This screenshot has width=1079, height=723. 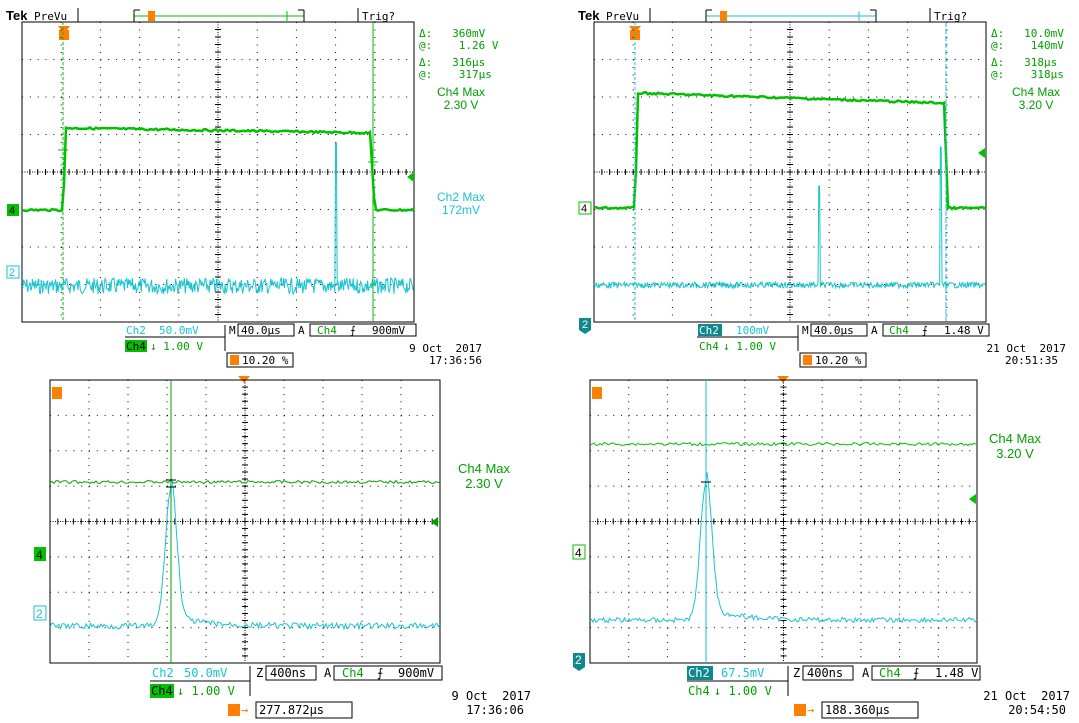 What do you see at coordinates (1031, 360) in the screenshot?
I see `time: 20:51:35` at bounding box center [1031, 360].